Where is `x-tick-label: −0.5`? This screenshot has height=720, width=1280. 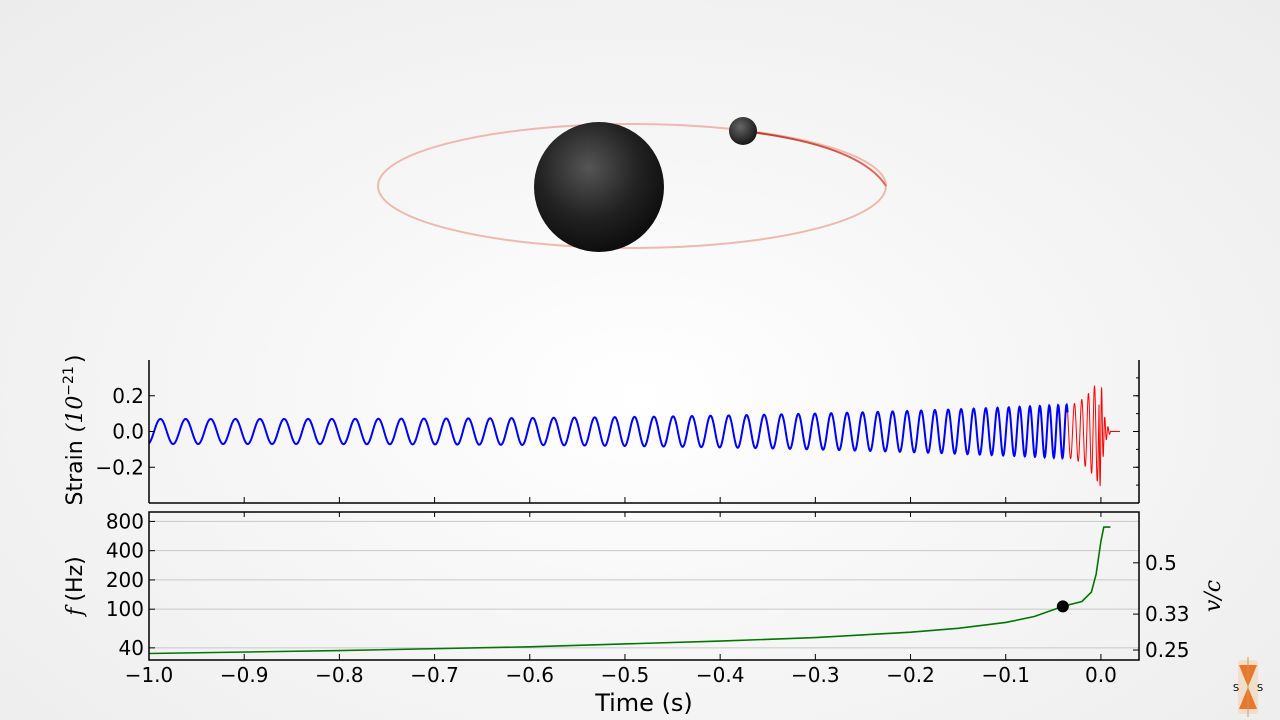 x-tick-label: −0.5 is located at coordinates (625, 675).